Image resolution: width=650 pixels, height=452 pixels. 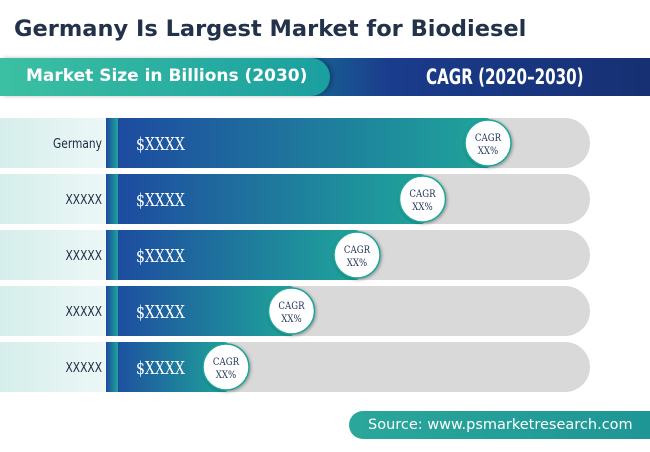 What do you see at coordinates (77, 143) in the screenshot?
I see `category-label: Germany` at bounding box center [77, 143].